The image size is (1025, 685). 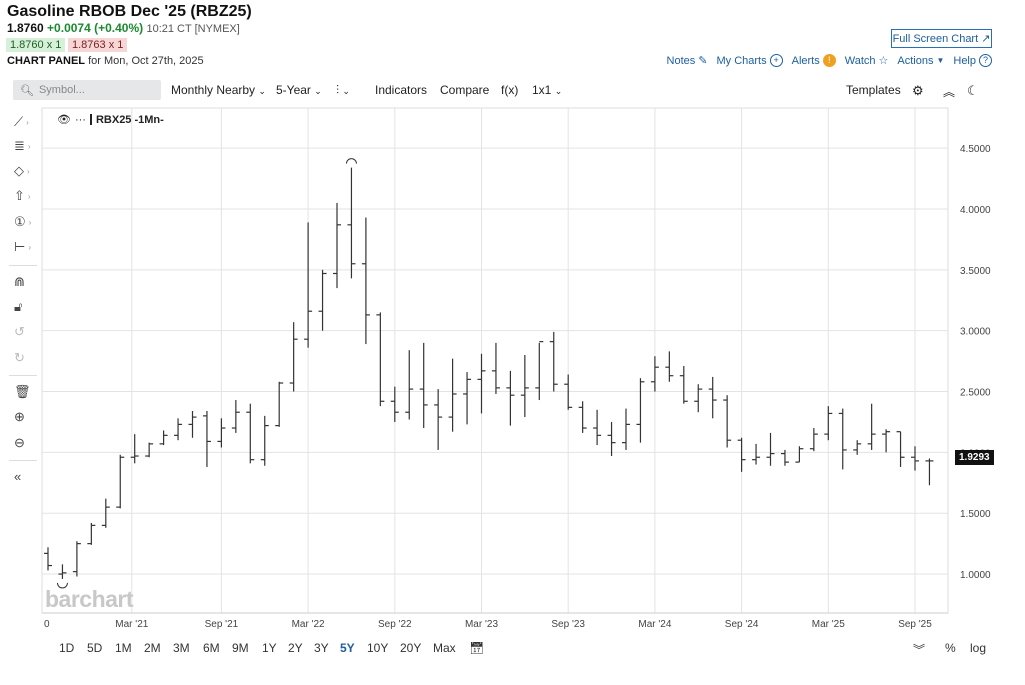 I want to click on double-chevron-left-icon: «, so click(x=18, y=476).